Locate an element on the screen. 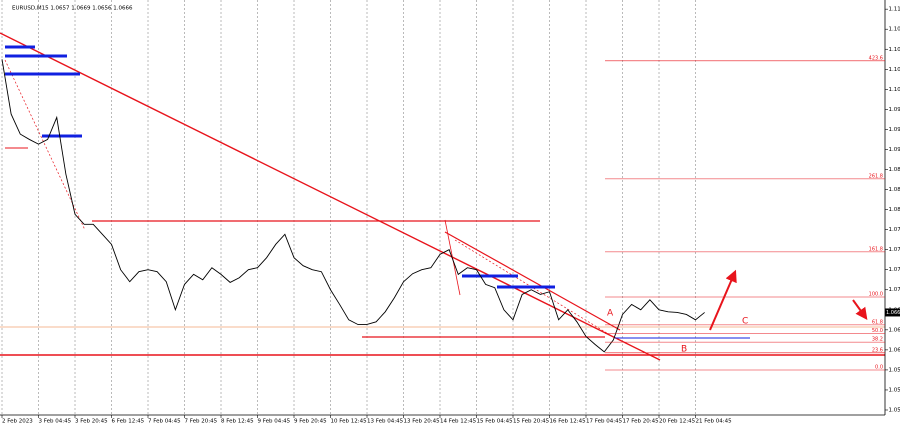 Image resolution: width=900 pixels, height=429 pixels. y-tick-label: 1.061 is located at coordinates (894, 350).